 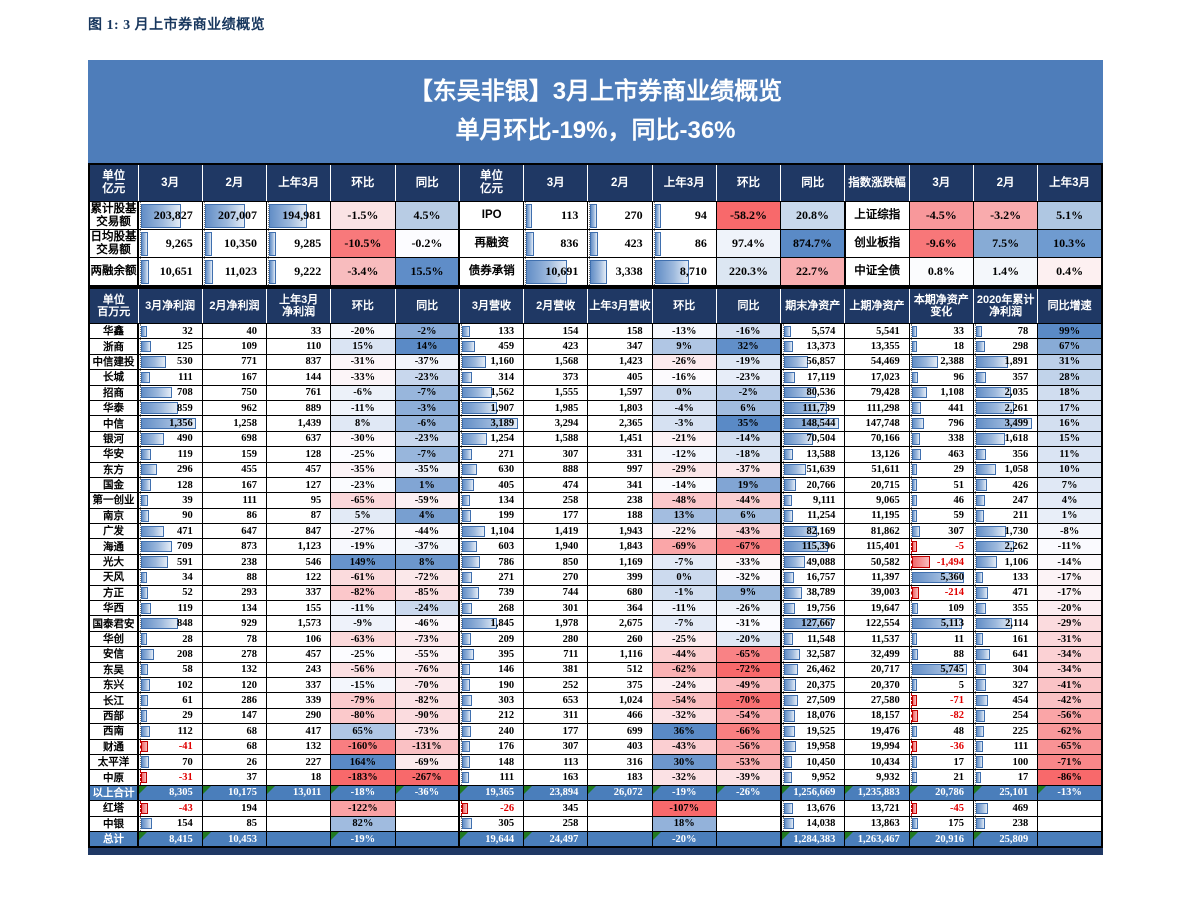 What do you see at coordinates (684, 469) in the screenshot?
I see `data-cell: -29%` at bounding box center [684, 469].